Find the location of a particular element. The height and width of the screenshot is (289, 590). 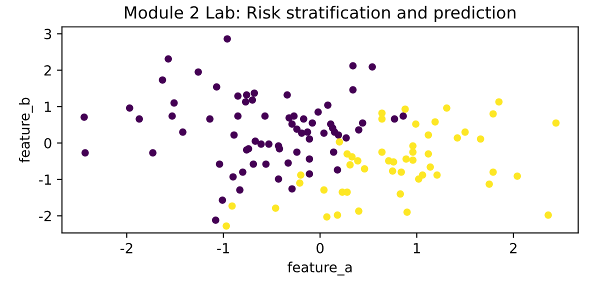

y-tick-label: 3 is located at coordinates (48, 34).